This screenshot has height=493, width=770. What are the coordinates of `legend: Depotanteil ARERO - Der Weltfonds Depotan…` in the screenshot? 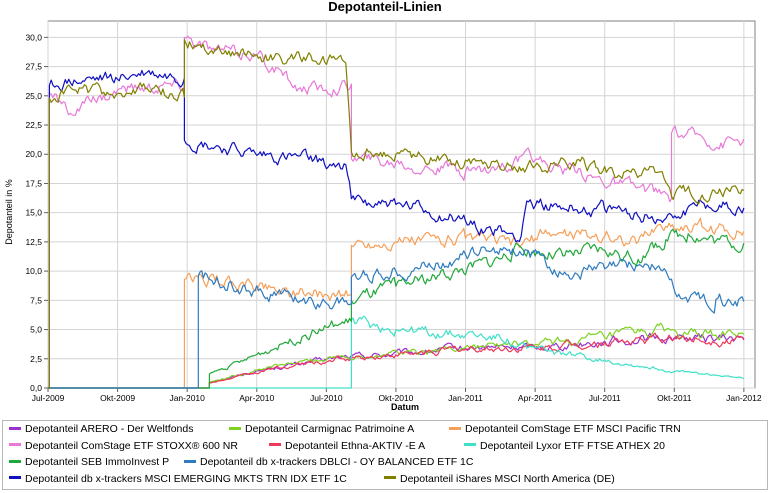 It's located at (385, 455).